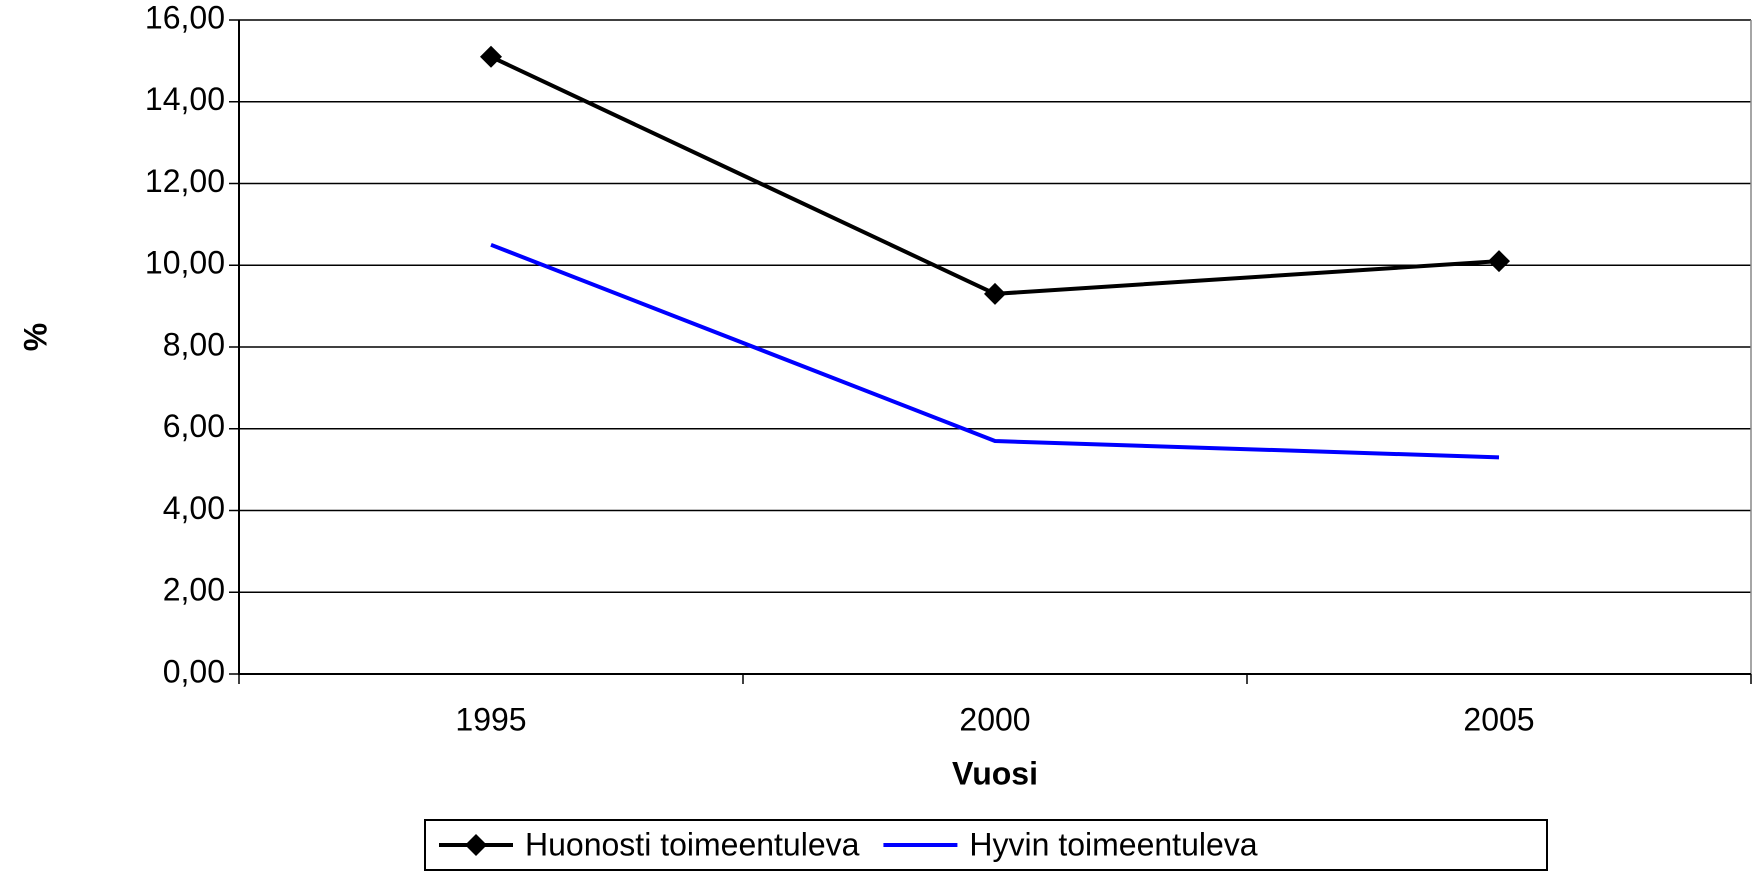 This screenshot has width=1762, height=871. Describe the element at coordinates (194, 590) in the screenshot. I see `y-tick-label: 2,00` at that location.